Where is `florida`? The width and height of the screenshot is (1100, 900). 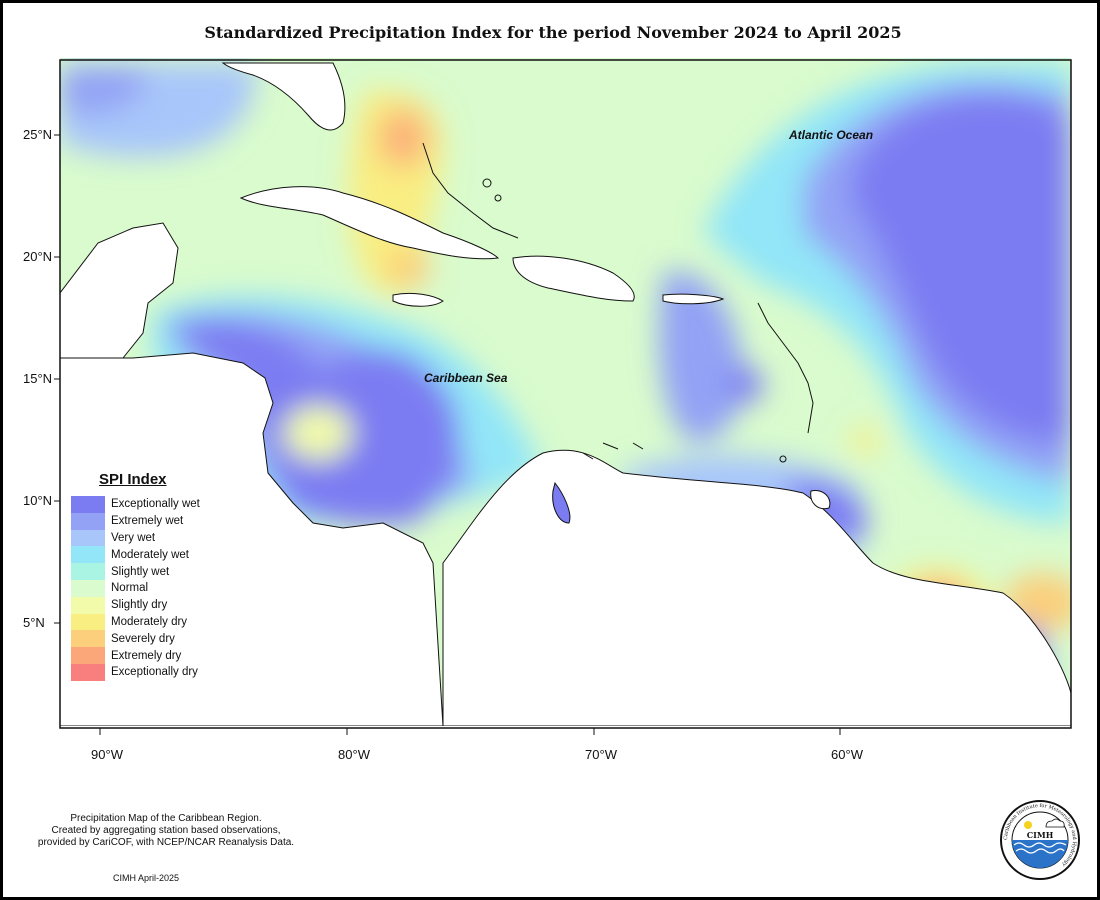 florida is located at coordinates (283, 96).